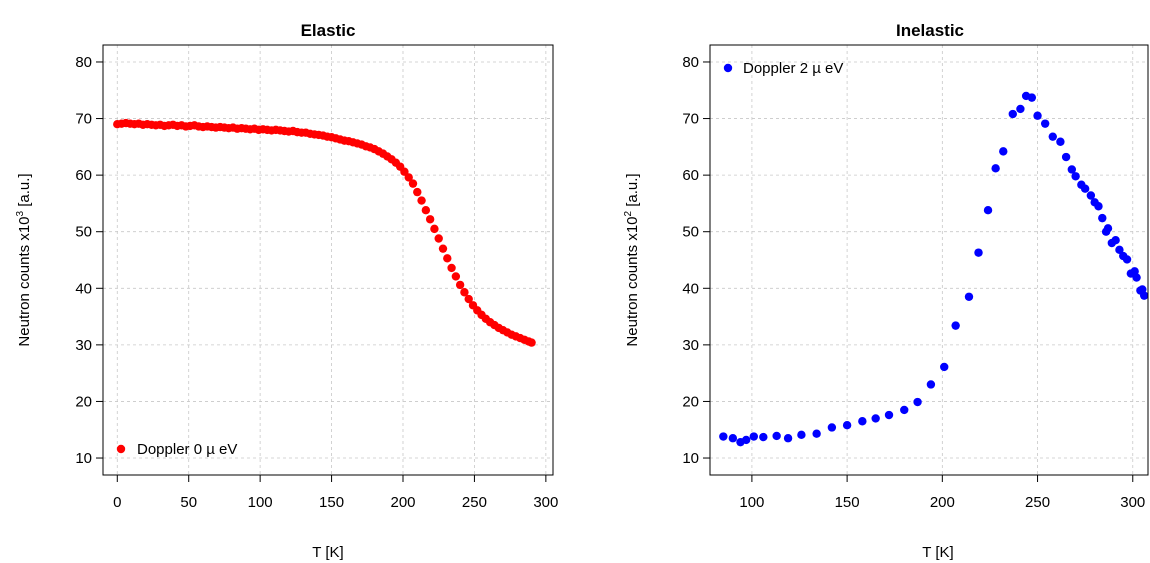 The image size is (1150, 563). I want to click on elastic-x-tick-label: 300, so click(545, 502).